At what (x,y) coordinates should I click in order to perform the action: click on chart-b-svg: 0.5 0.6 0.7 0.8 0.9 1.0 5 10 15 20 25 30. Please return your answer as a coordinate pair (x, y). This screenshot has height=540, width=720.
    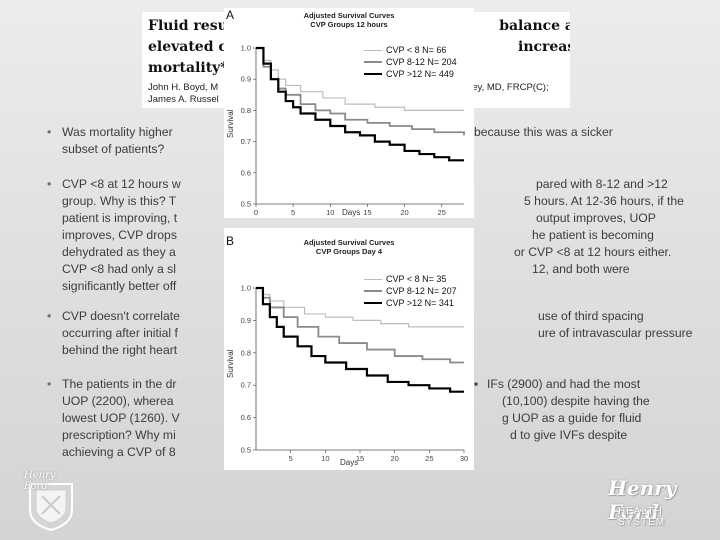
    Looking at the image, I should click on (355, 374).